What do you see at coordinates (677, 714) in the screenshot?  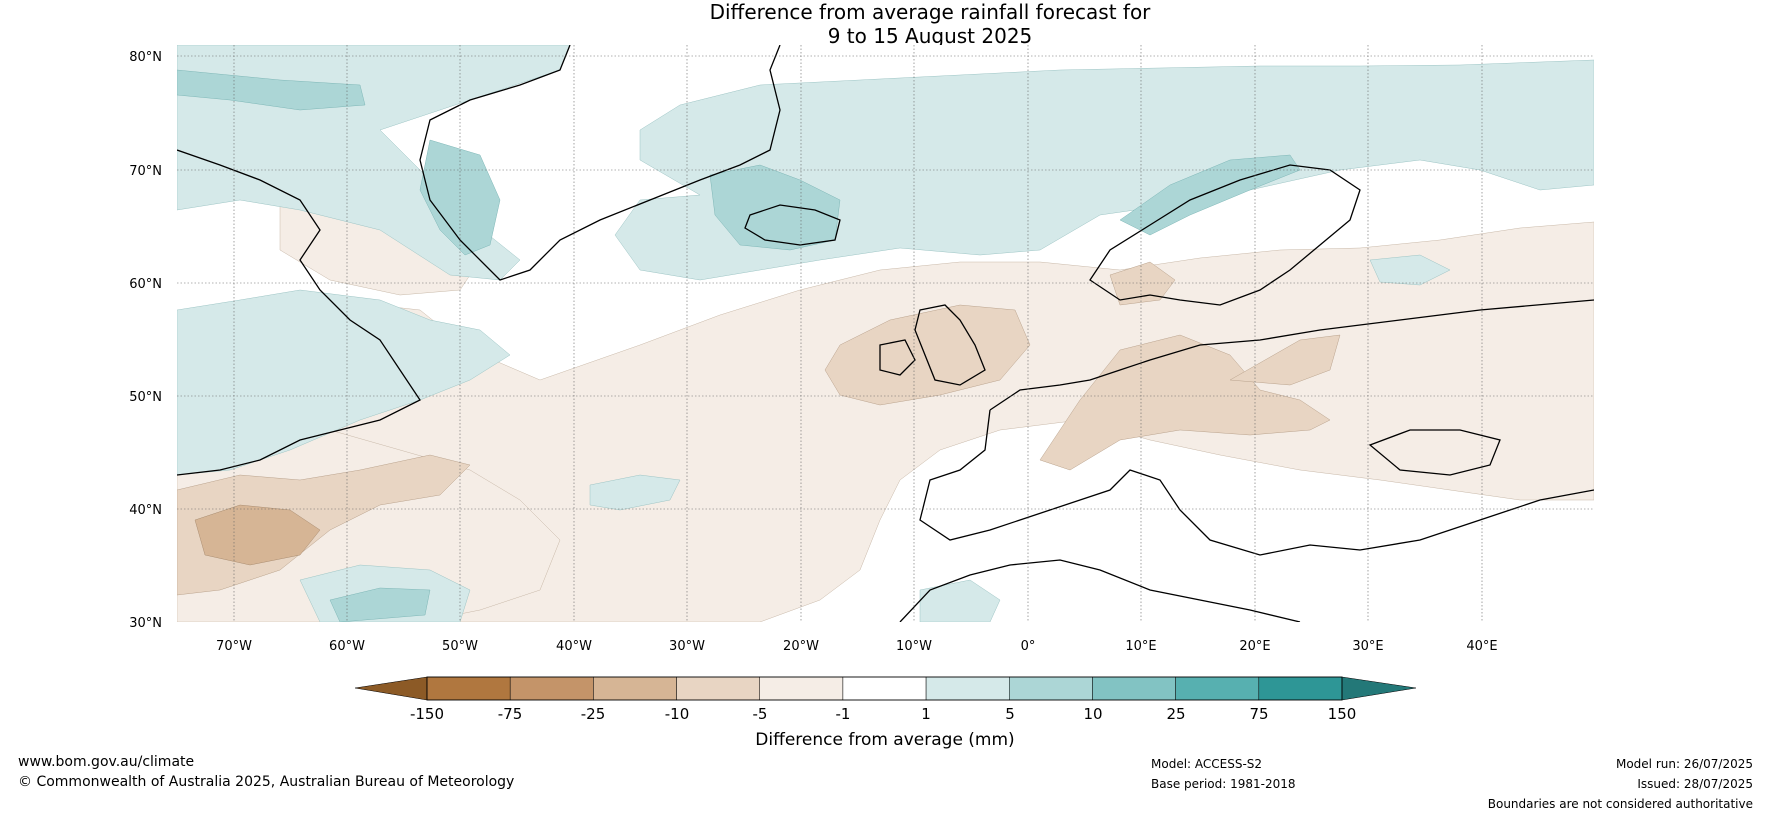 I see `colorbar-tick-label: -10` at bounding box center [677, 714].